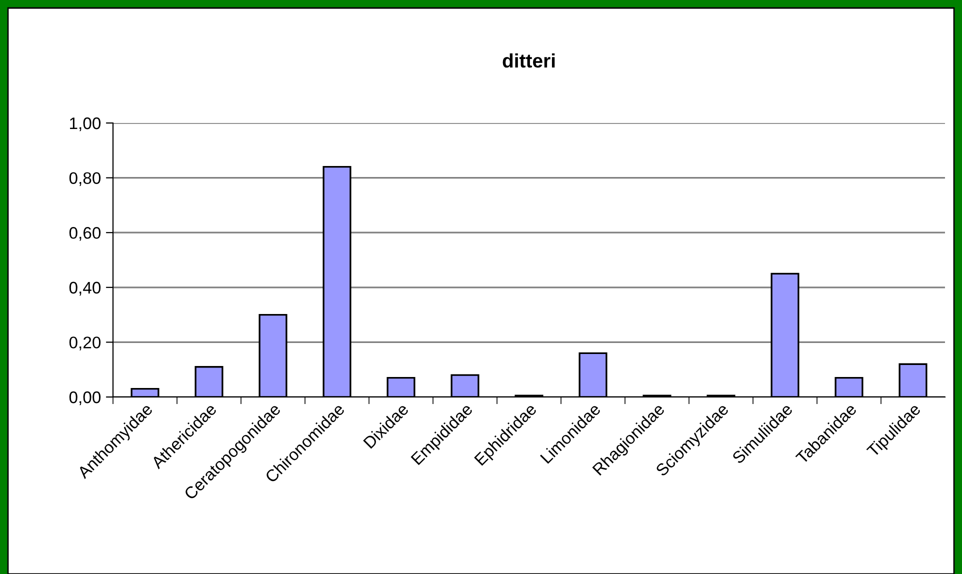 Image resolution: width=962 pixels, height=574 pixels. What do you see at coordinates (85, 343) in the screenshot?
I see `y-tick-label: 0,20` at bounding box center [85, 343].